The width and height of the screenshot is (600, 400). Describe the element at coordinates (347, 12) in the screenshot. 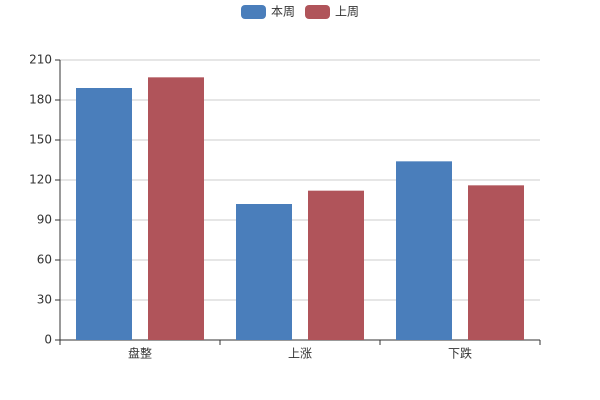

I see `legend-label: 上周` at that location.